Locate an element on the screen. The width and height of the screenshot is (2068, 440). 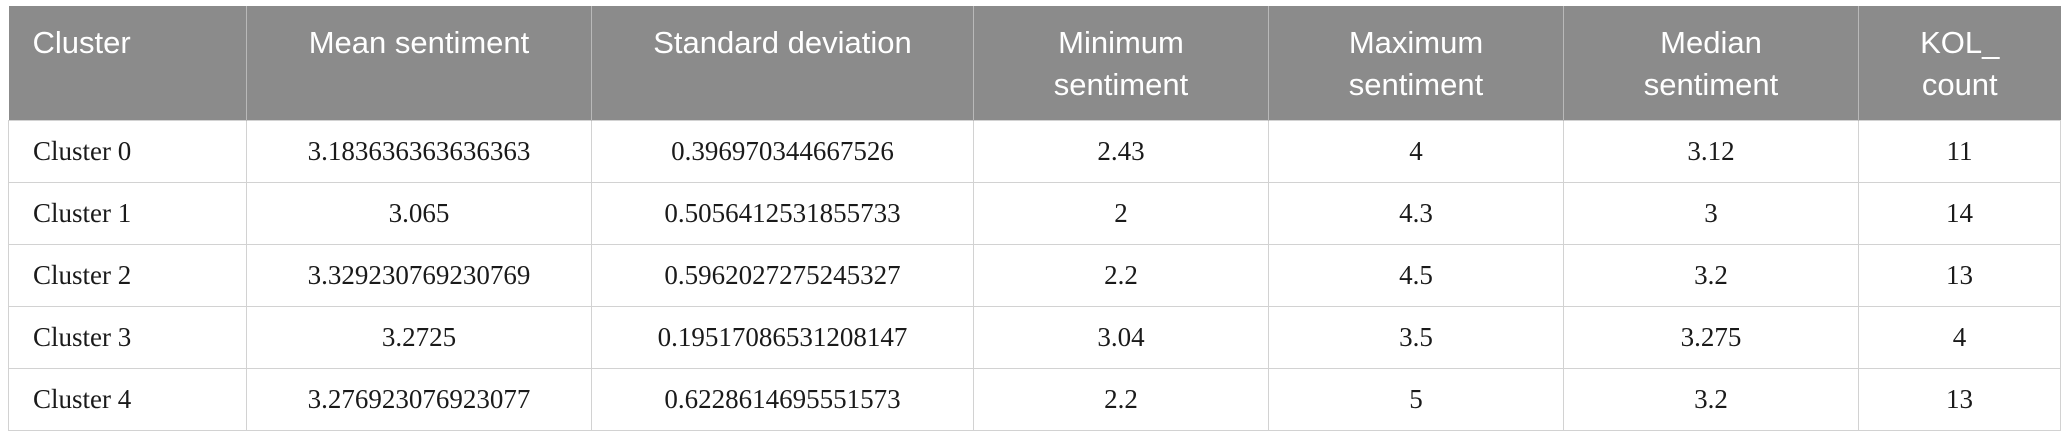
table-cell: 3.276923076923077 is located at coordinates (419, 399).